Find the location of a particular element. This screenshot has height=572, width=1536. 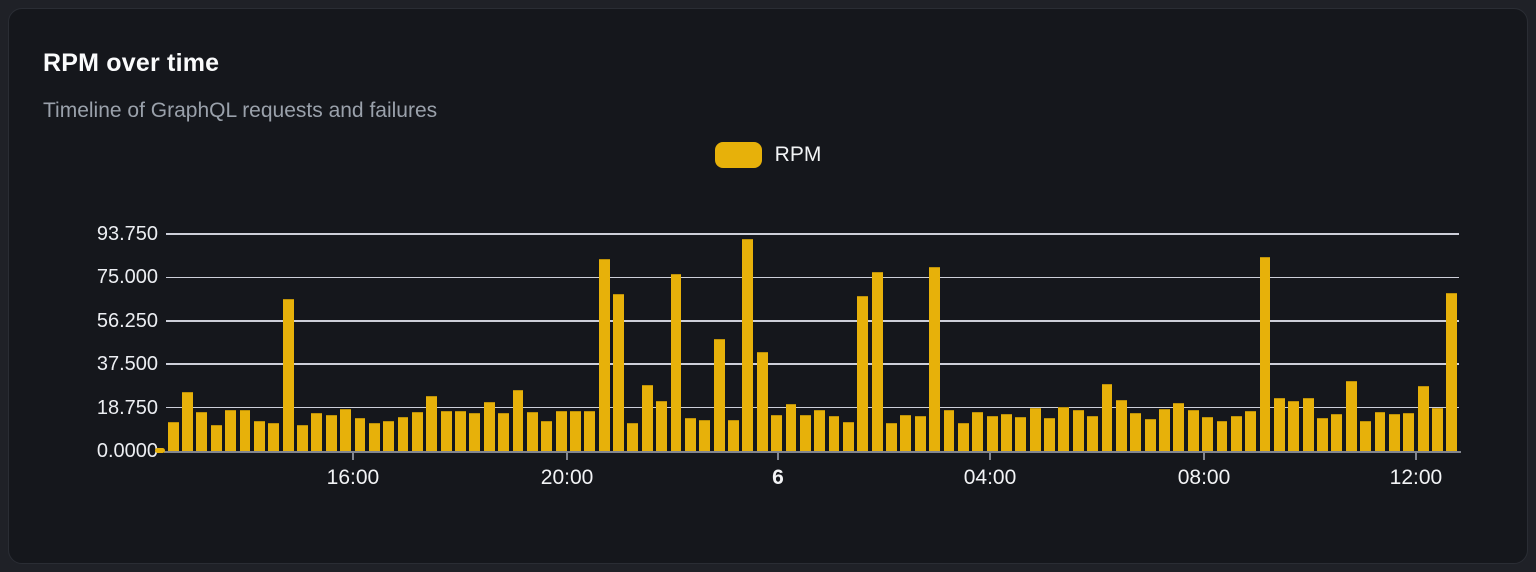

y-tick-label: 37.500 is located at coordinates (127, 364).